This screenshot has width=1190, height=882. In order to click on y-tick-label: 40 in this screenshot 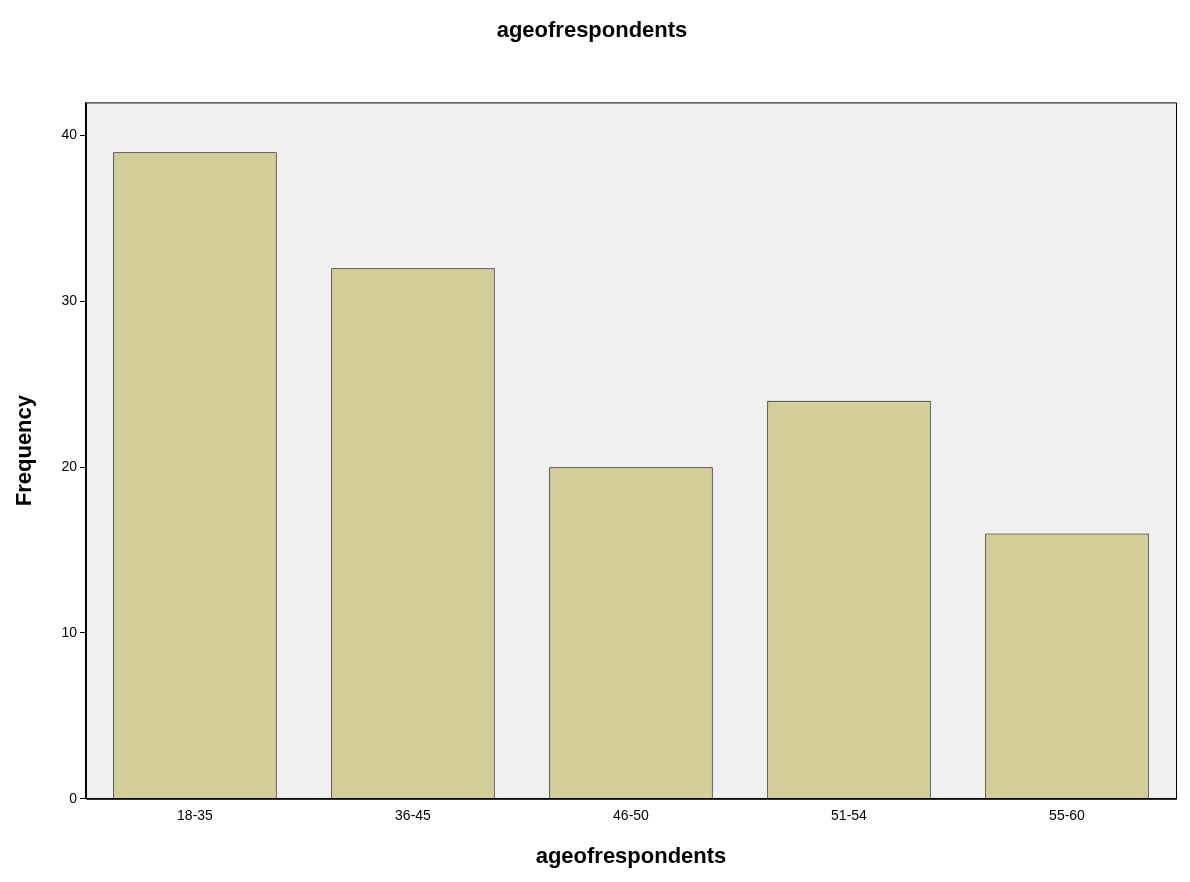, I will do `click(69, 134)`.